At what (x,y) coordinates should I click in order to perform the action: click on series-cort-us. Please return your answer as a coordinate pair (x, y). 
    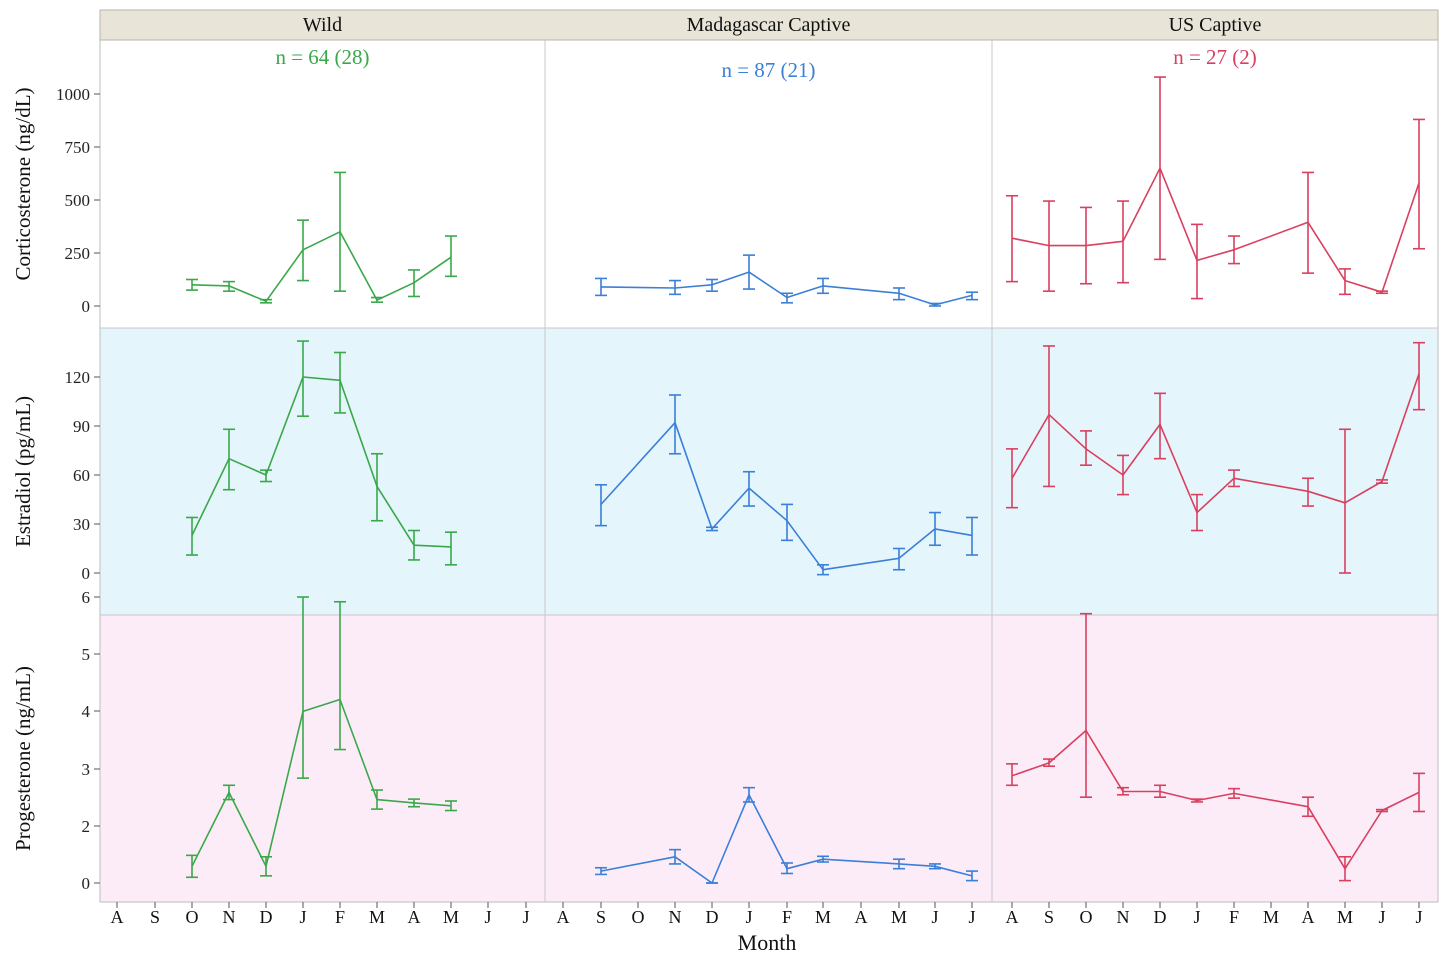
    Looking at the image, I should click on (1215, 188).